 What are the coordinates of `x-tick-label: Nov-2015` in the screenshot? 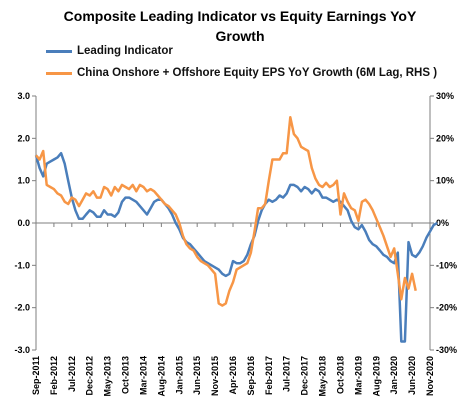 It's located at (215, 376).